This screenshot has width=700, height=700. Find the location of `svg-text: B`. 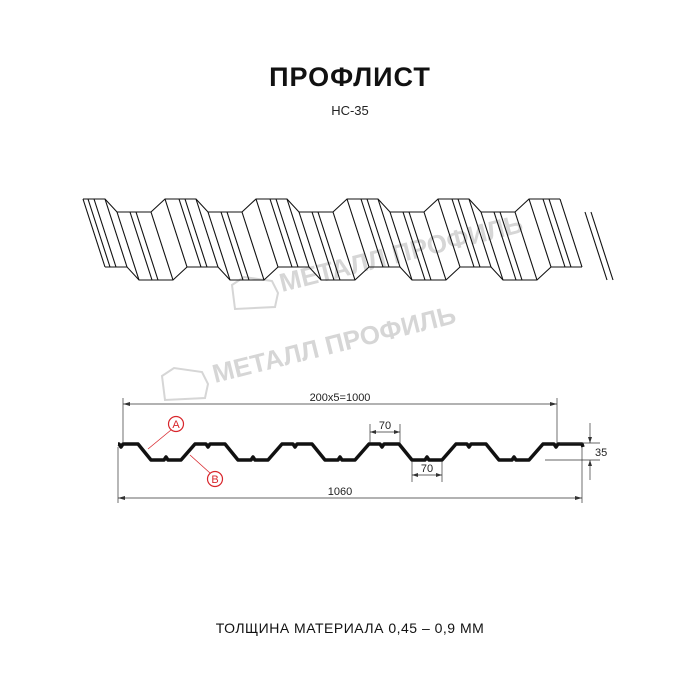

svg-text: B is located at coordinates (214, 480).